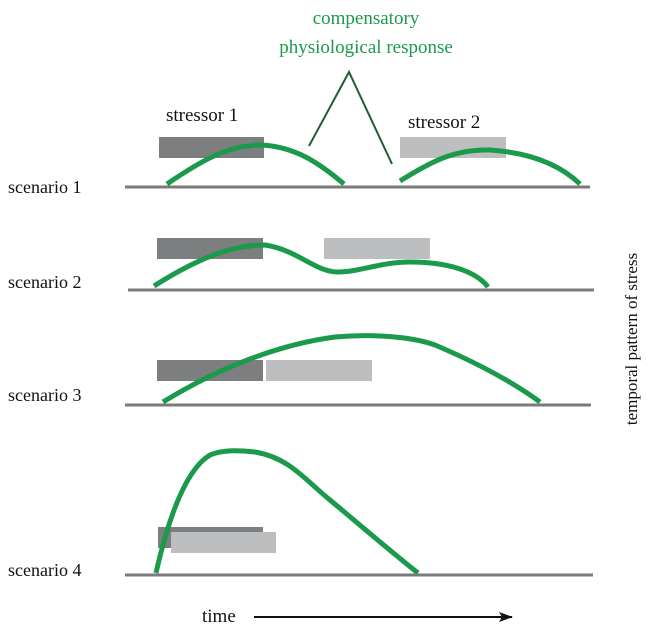  I want to click on scenario-1: scenario 1, so click(299, 167).